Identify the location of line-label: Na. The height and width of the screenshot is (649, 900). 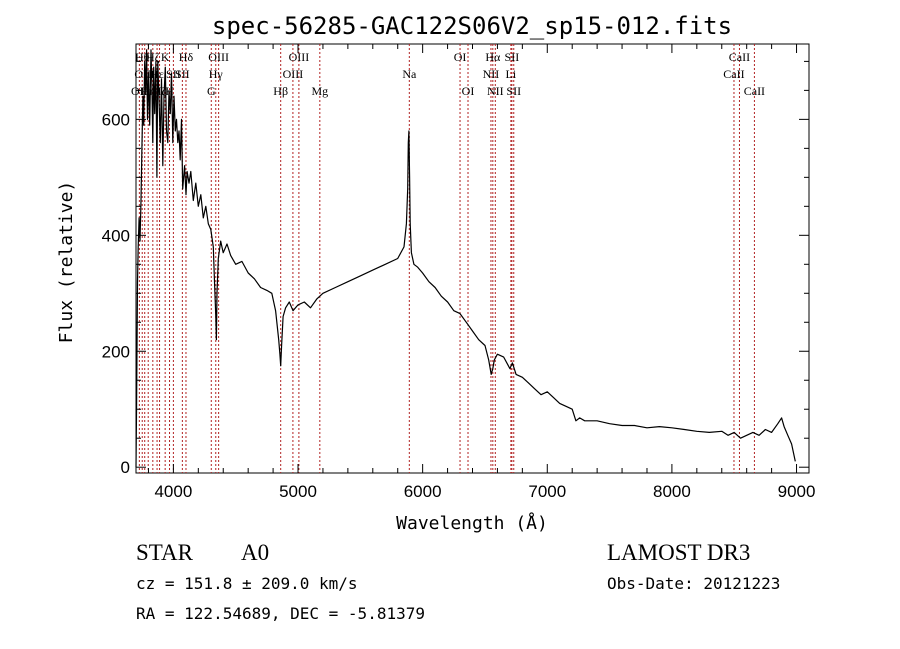
(409, 74).